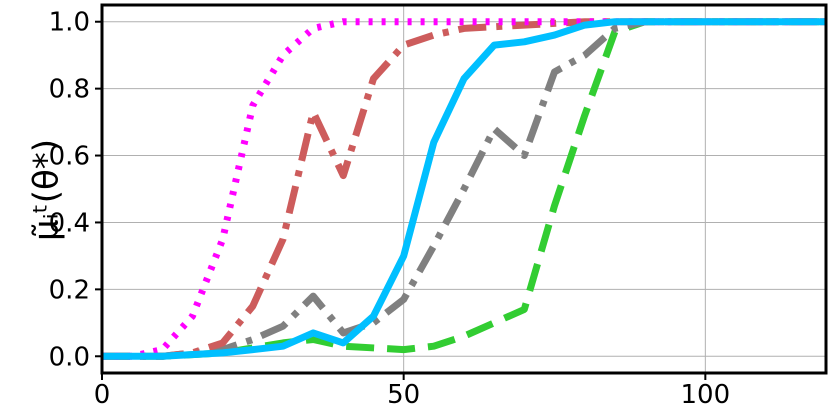  Describe the element at coordinates (102, 395) in the screenshot. I see `x-tick-label-0: 0` at that location.